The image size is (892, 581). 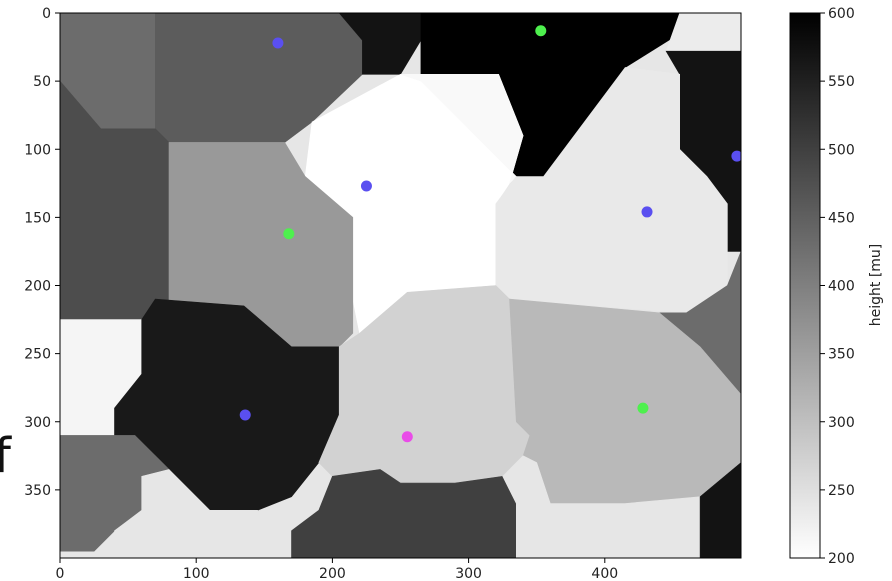 I want to click on colorbar-tick-label: 250, so click(x=841, y=491).